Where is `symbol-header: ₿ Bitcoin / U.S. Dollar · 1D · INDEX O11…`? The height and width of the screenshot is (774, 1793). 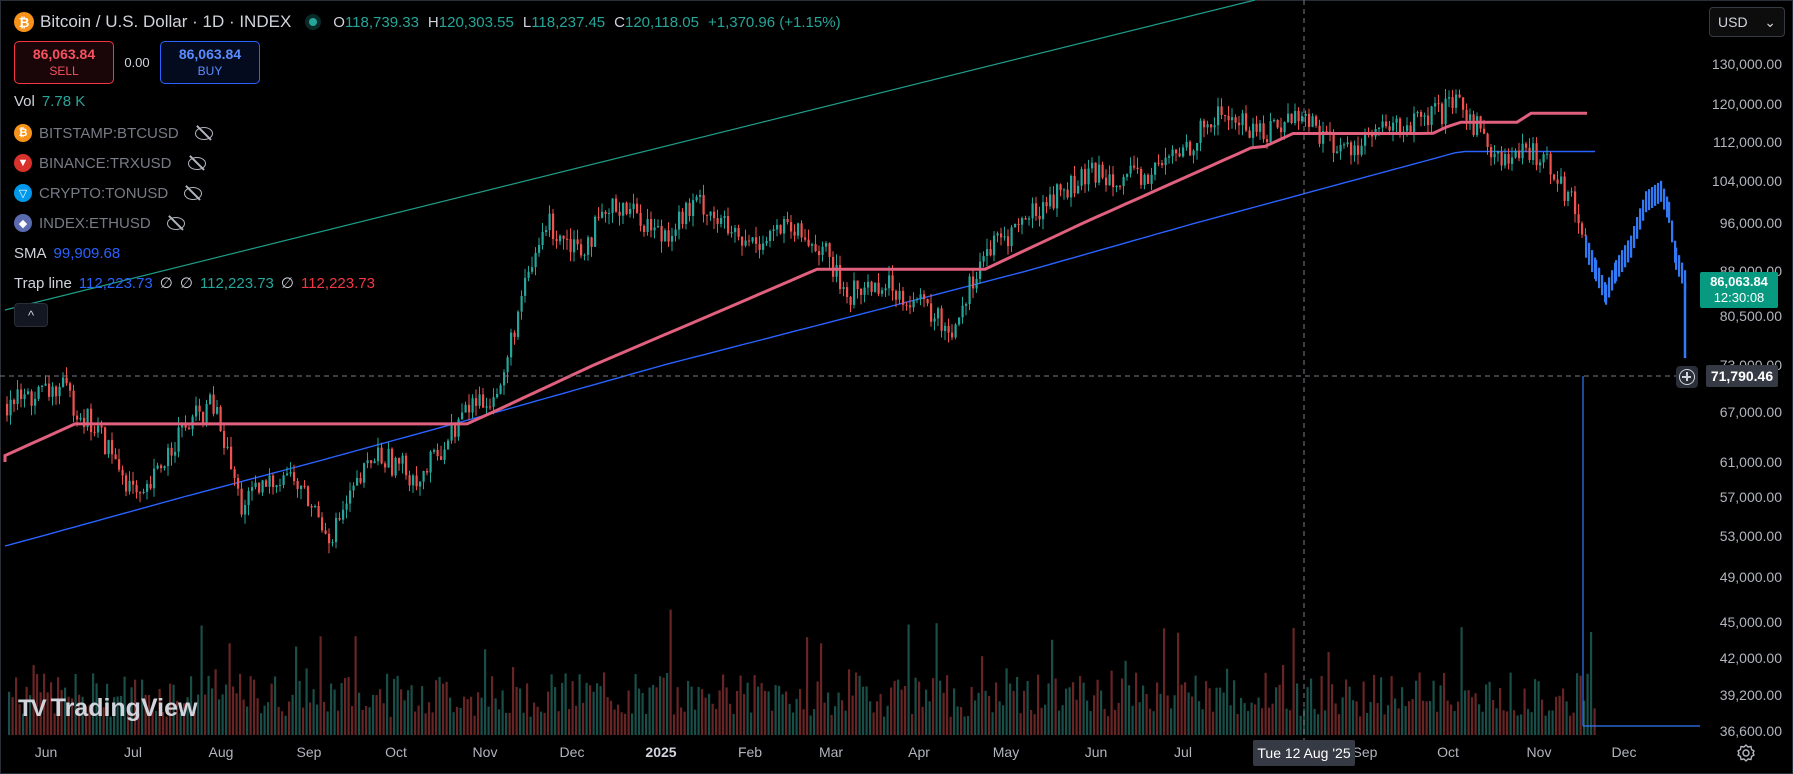
symbol-header: ₿ Bitcoin / U.S. Dollar · 1D · INDEX O11… is located at coordinates (427, 22).